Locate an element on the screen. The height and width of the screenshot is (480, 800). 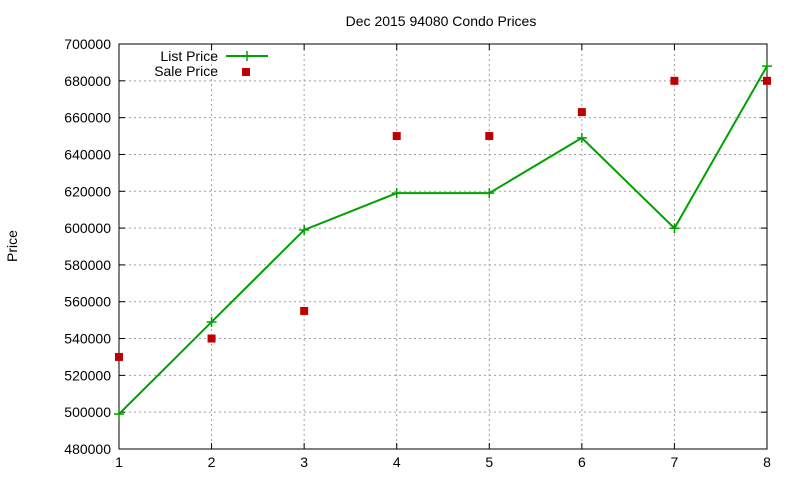
legend-label-list-price: List Price is located at coordinates (189, 56).